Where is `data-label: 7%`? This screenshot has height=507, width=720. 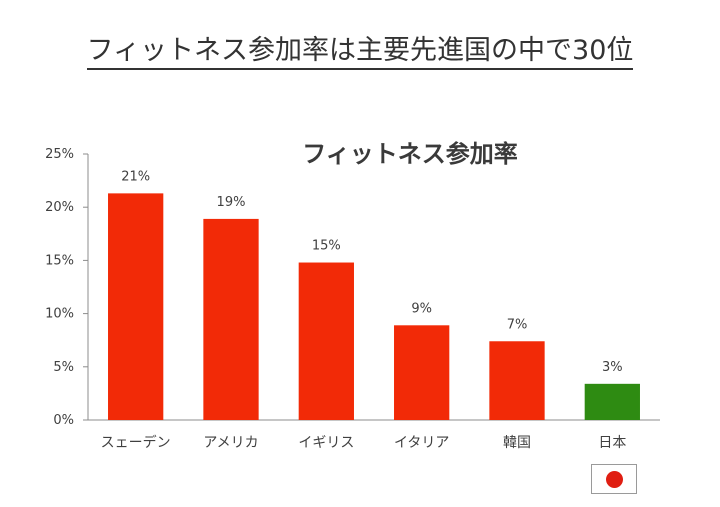 data-label: 7% is located at coordinates (517, 324).